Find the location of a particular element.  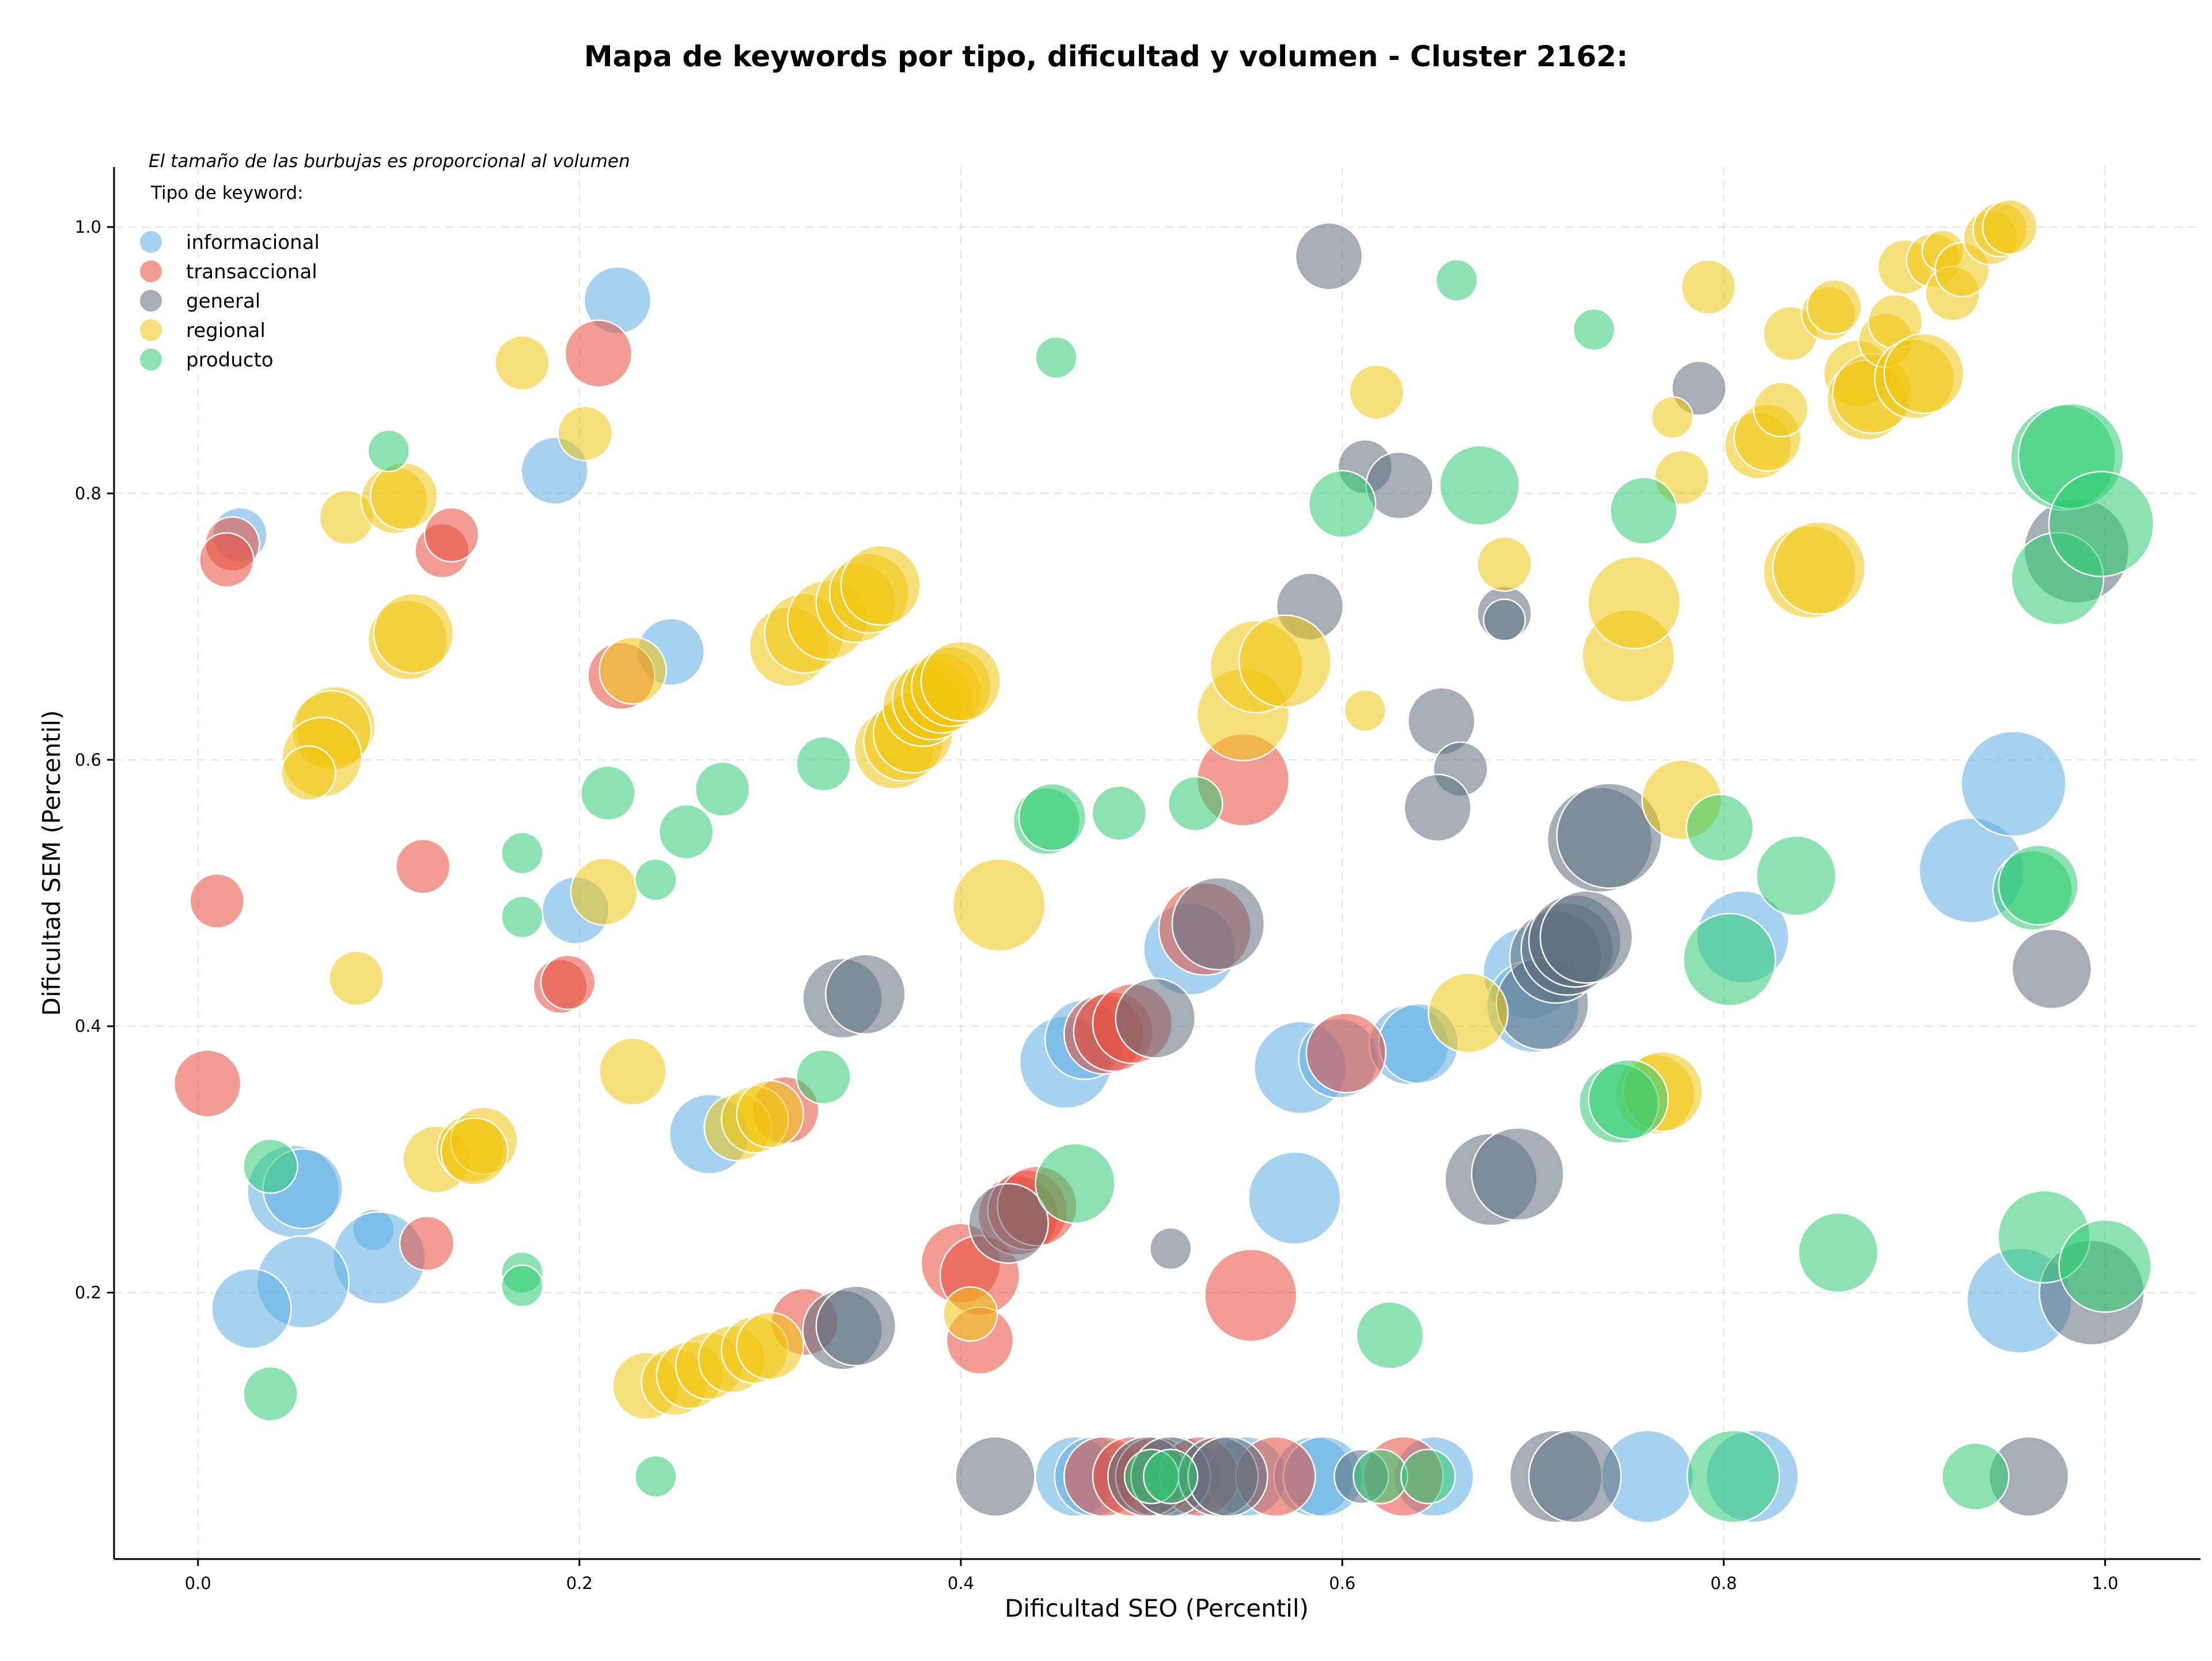

x-tick-label: 0.4 is located at coordinates (961, 1583).